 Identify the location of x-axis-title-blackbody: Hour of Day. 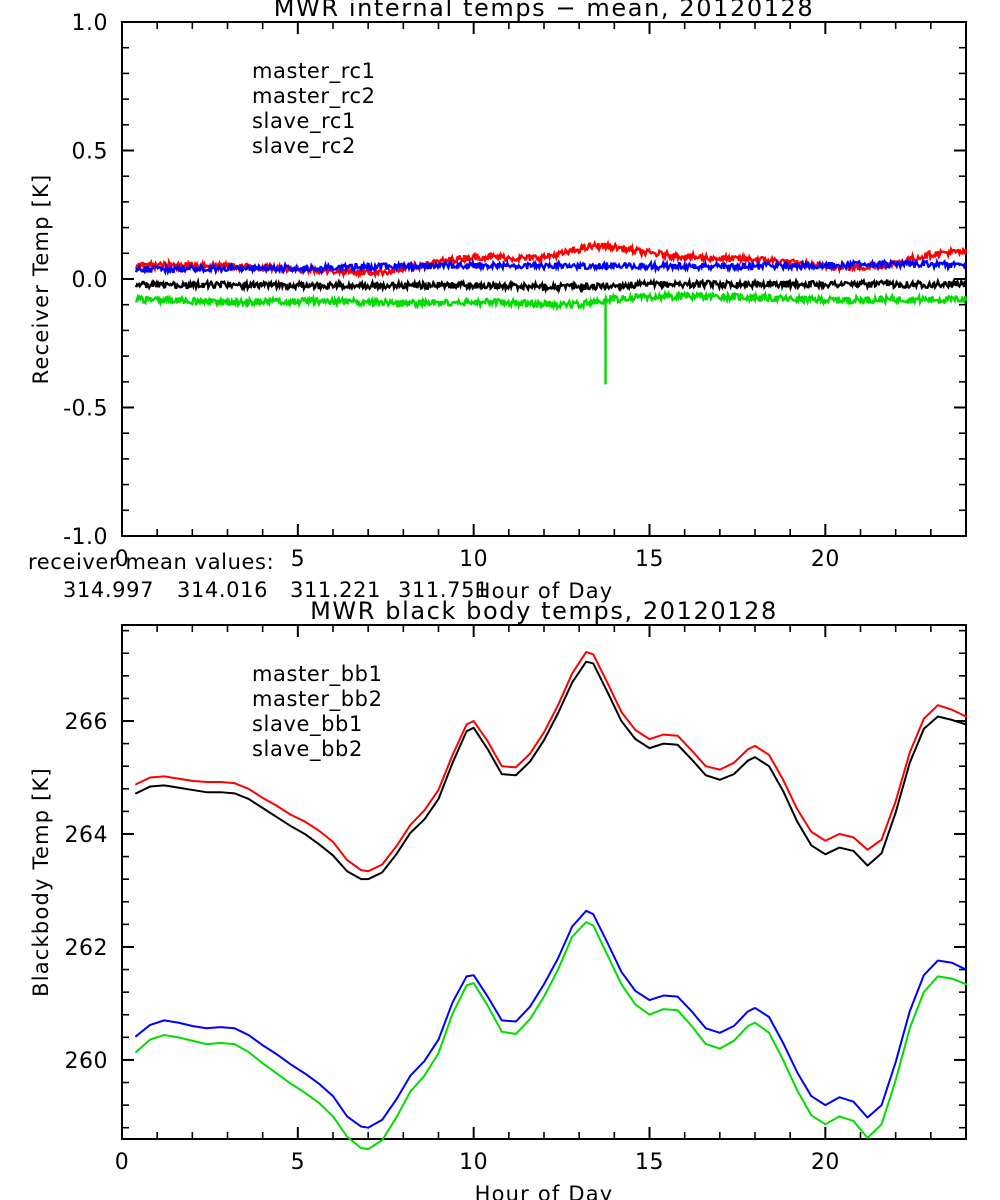
(544, 1191).